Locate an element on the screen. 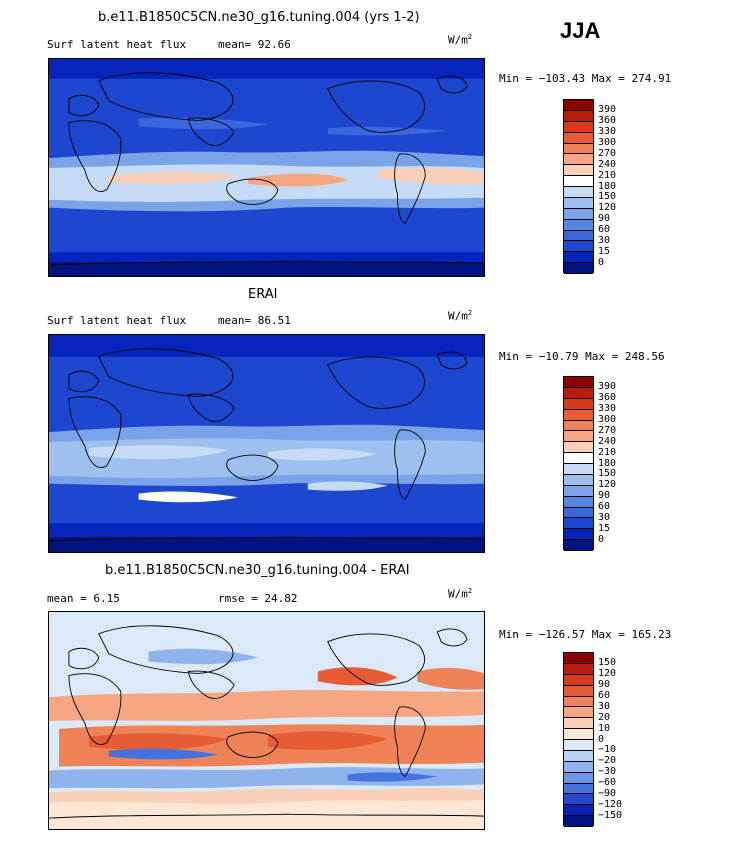  panel2-colorbar-label: 300 is located at coordinates (607, 419).